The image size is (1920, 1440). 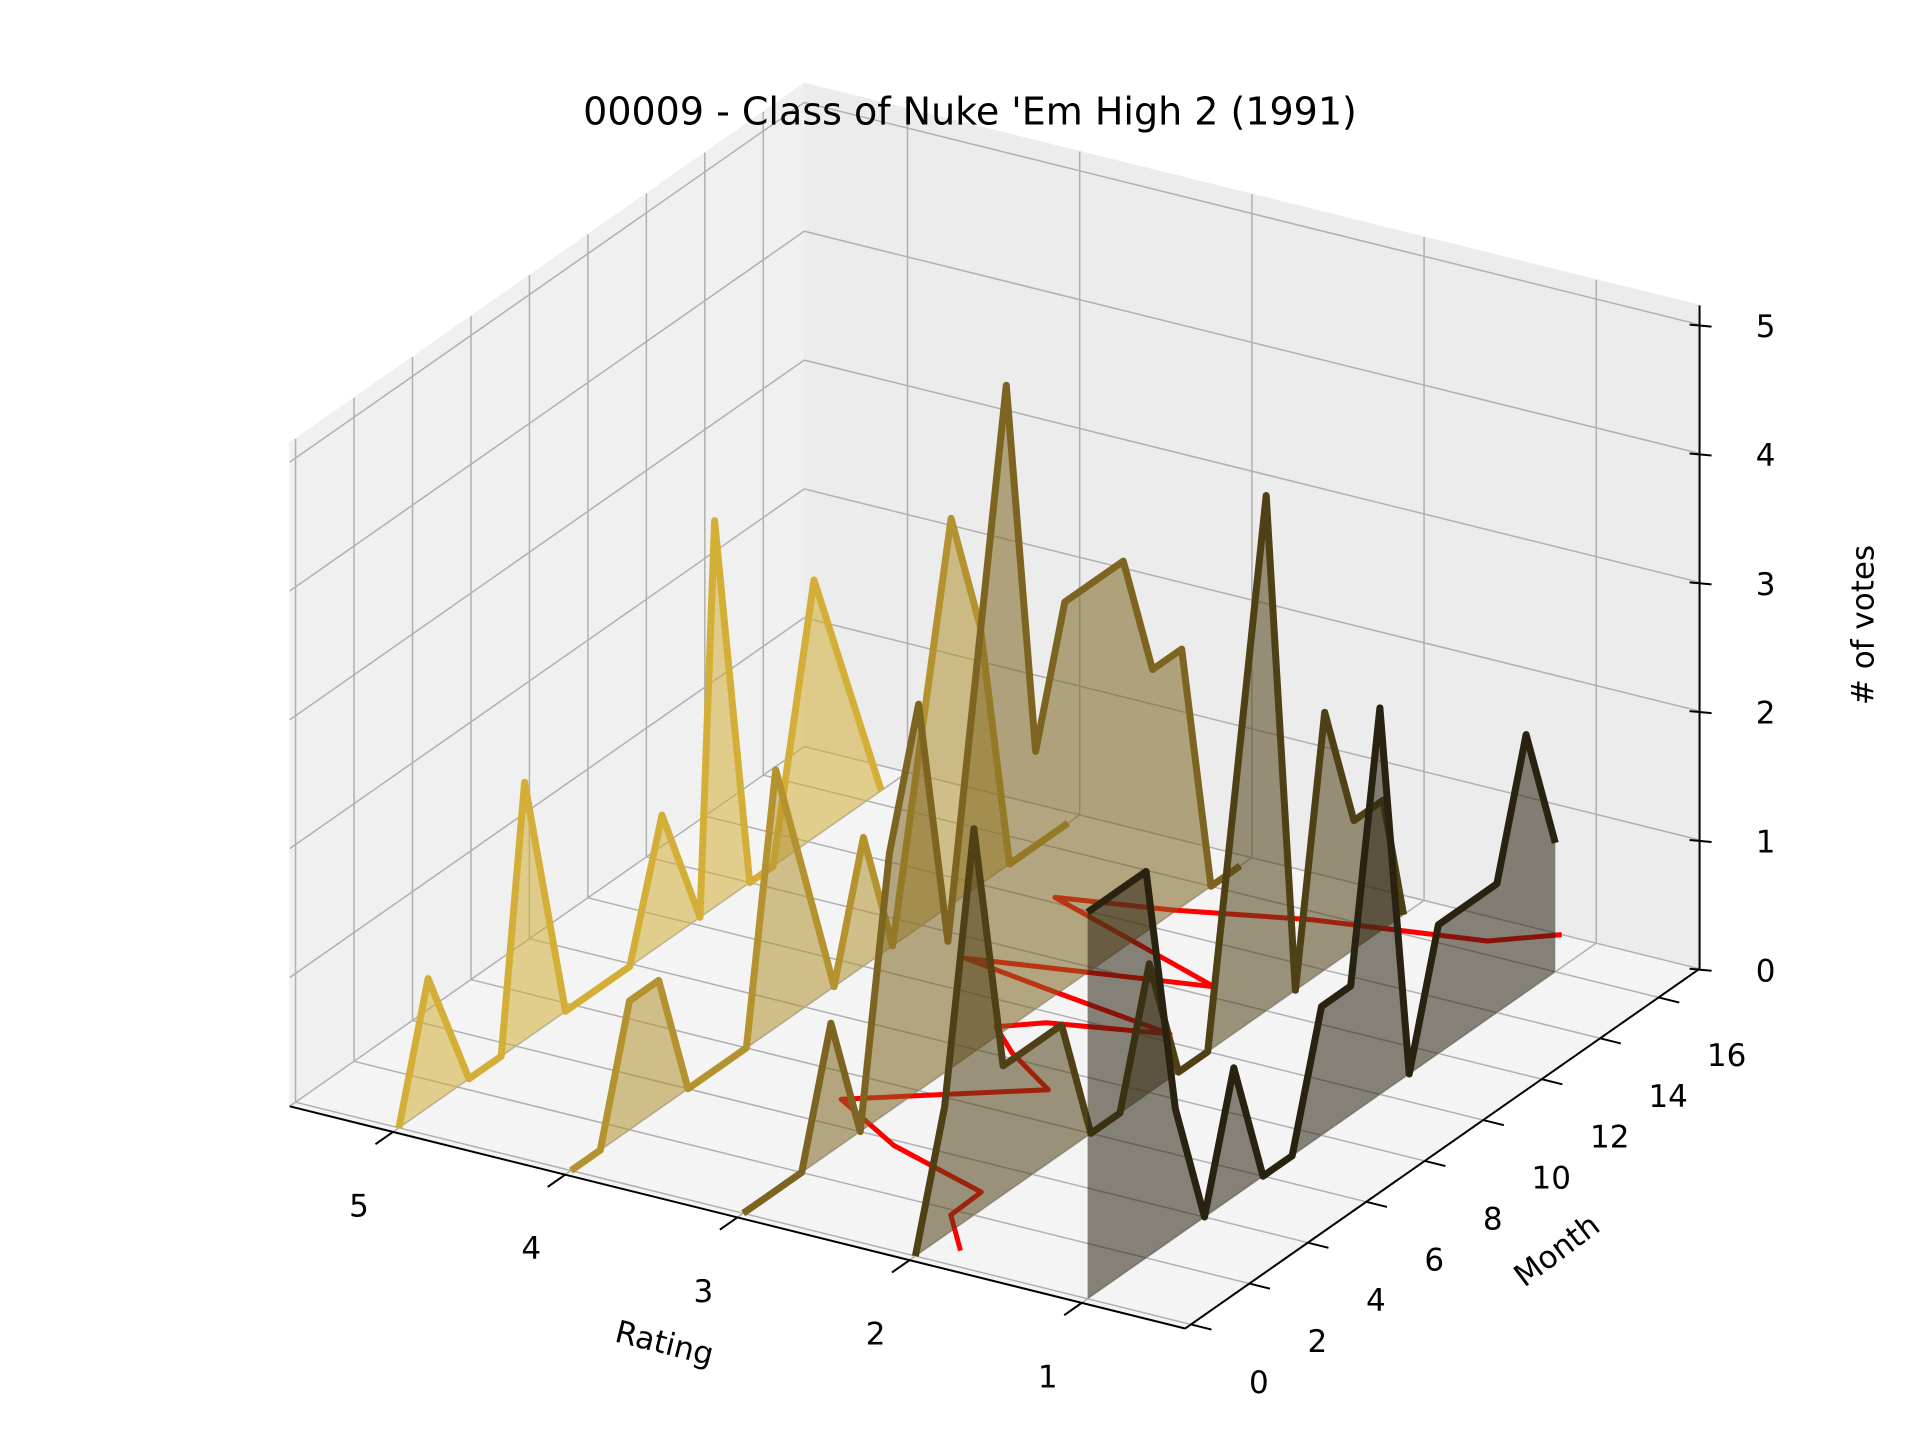 I want to click on z-tick-label: 5, so click(x=1766, y=327).